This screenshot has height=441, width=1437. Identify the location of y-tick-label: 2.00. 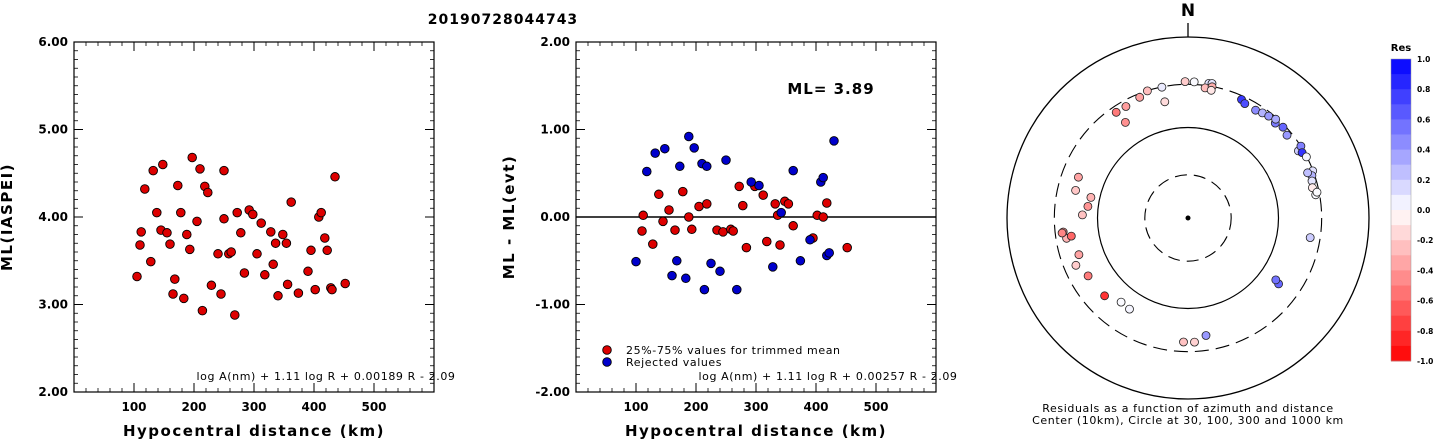
(555, 42).